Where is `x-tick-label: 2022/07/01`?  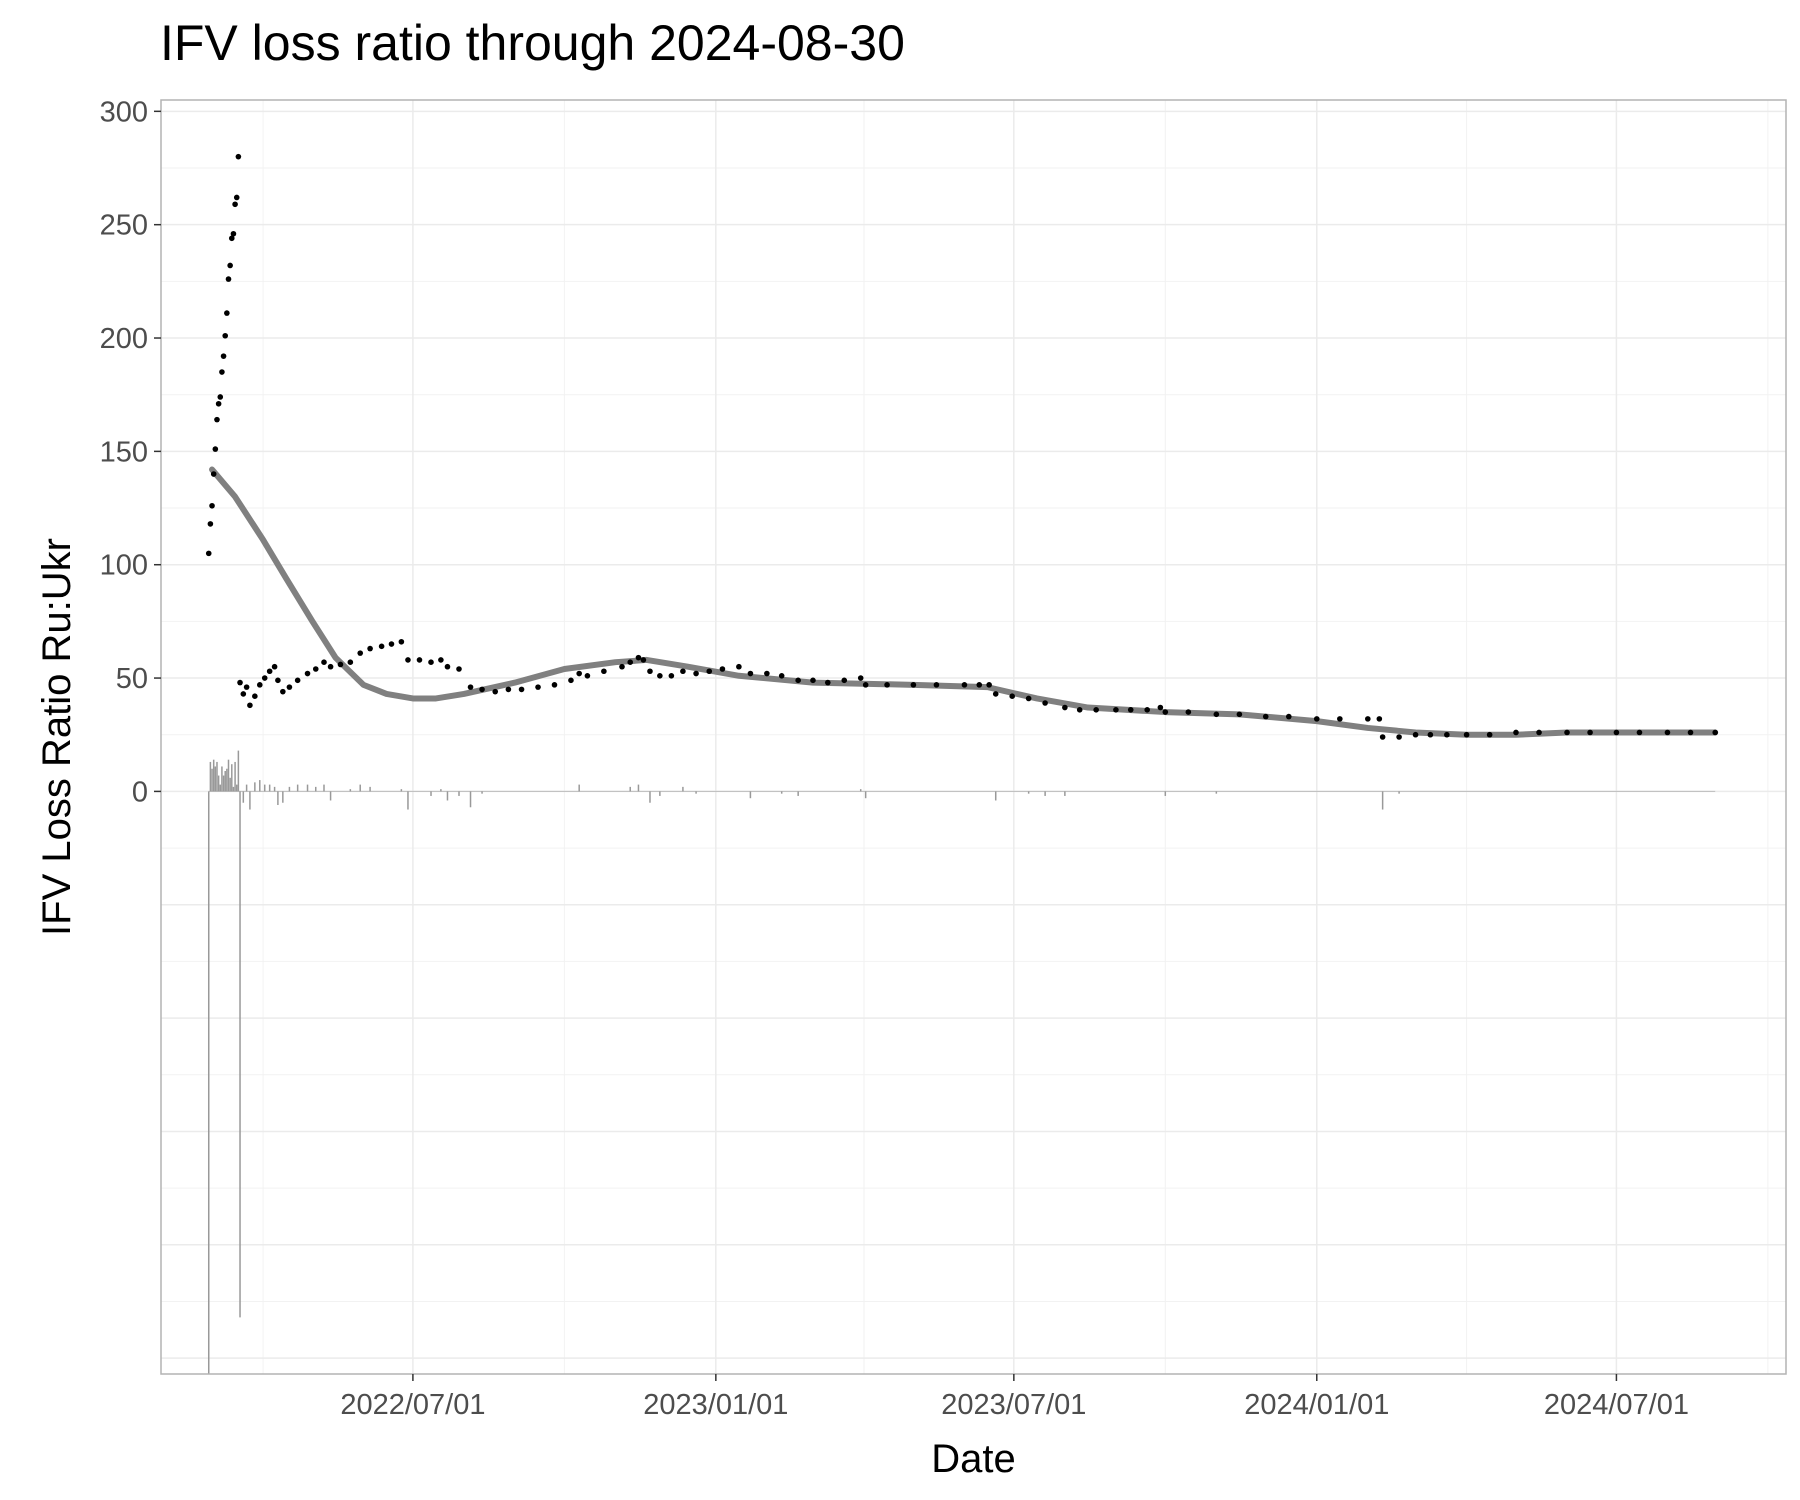 x-tick-label: 2022/07/01 is located at coordinates (412, 1405).